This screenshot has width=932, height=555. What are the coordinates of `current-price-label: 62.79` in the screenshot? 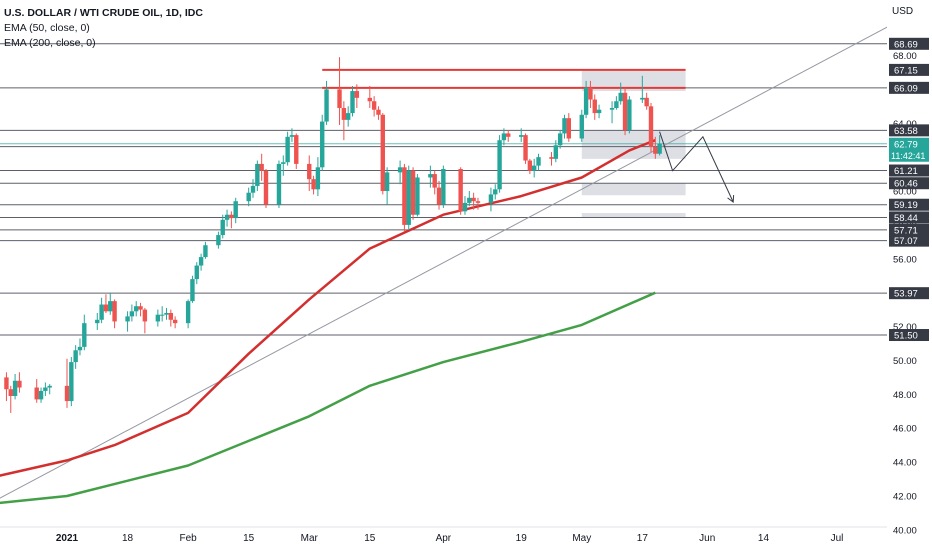 It's located at (906, 144).